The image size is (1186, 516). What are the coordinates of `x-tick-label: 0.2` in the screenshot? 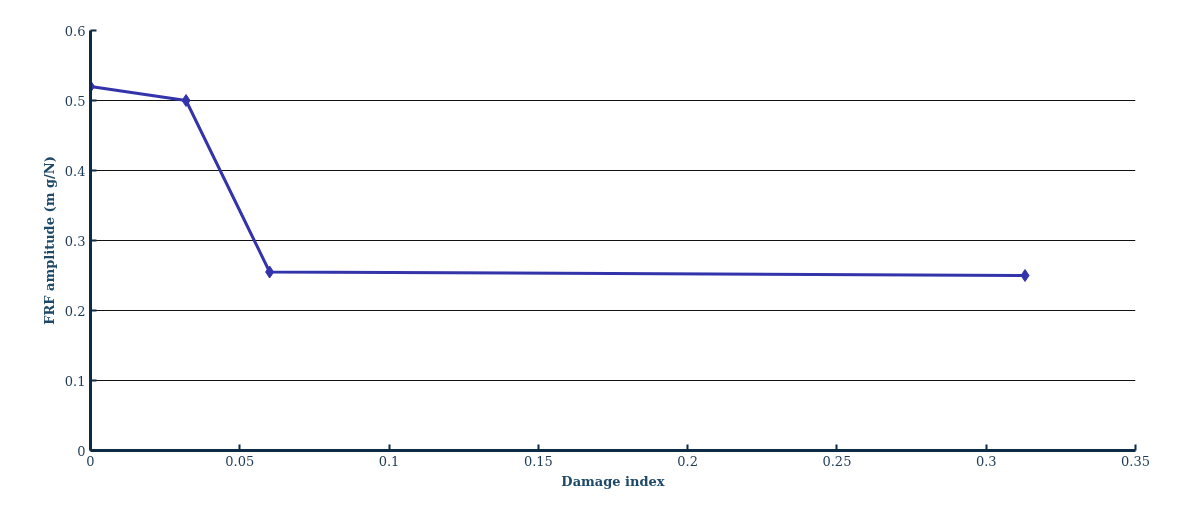 It's located at (687, 461).